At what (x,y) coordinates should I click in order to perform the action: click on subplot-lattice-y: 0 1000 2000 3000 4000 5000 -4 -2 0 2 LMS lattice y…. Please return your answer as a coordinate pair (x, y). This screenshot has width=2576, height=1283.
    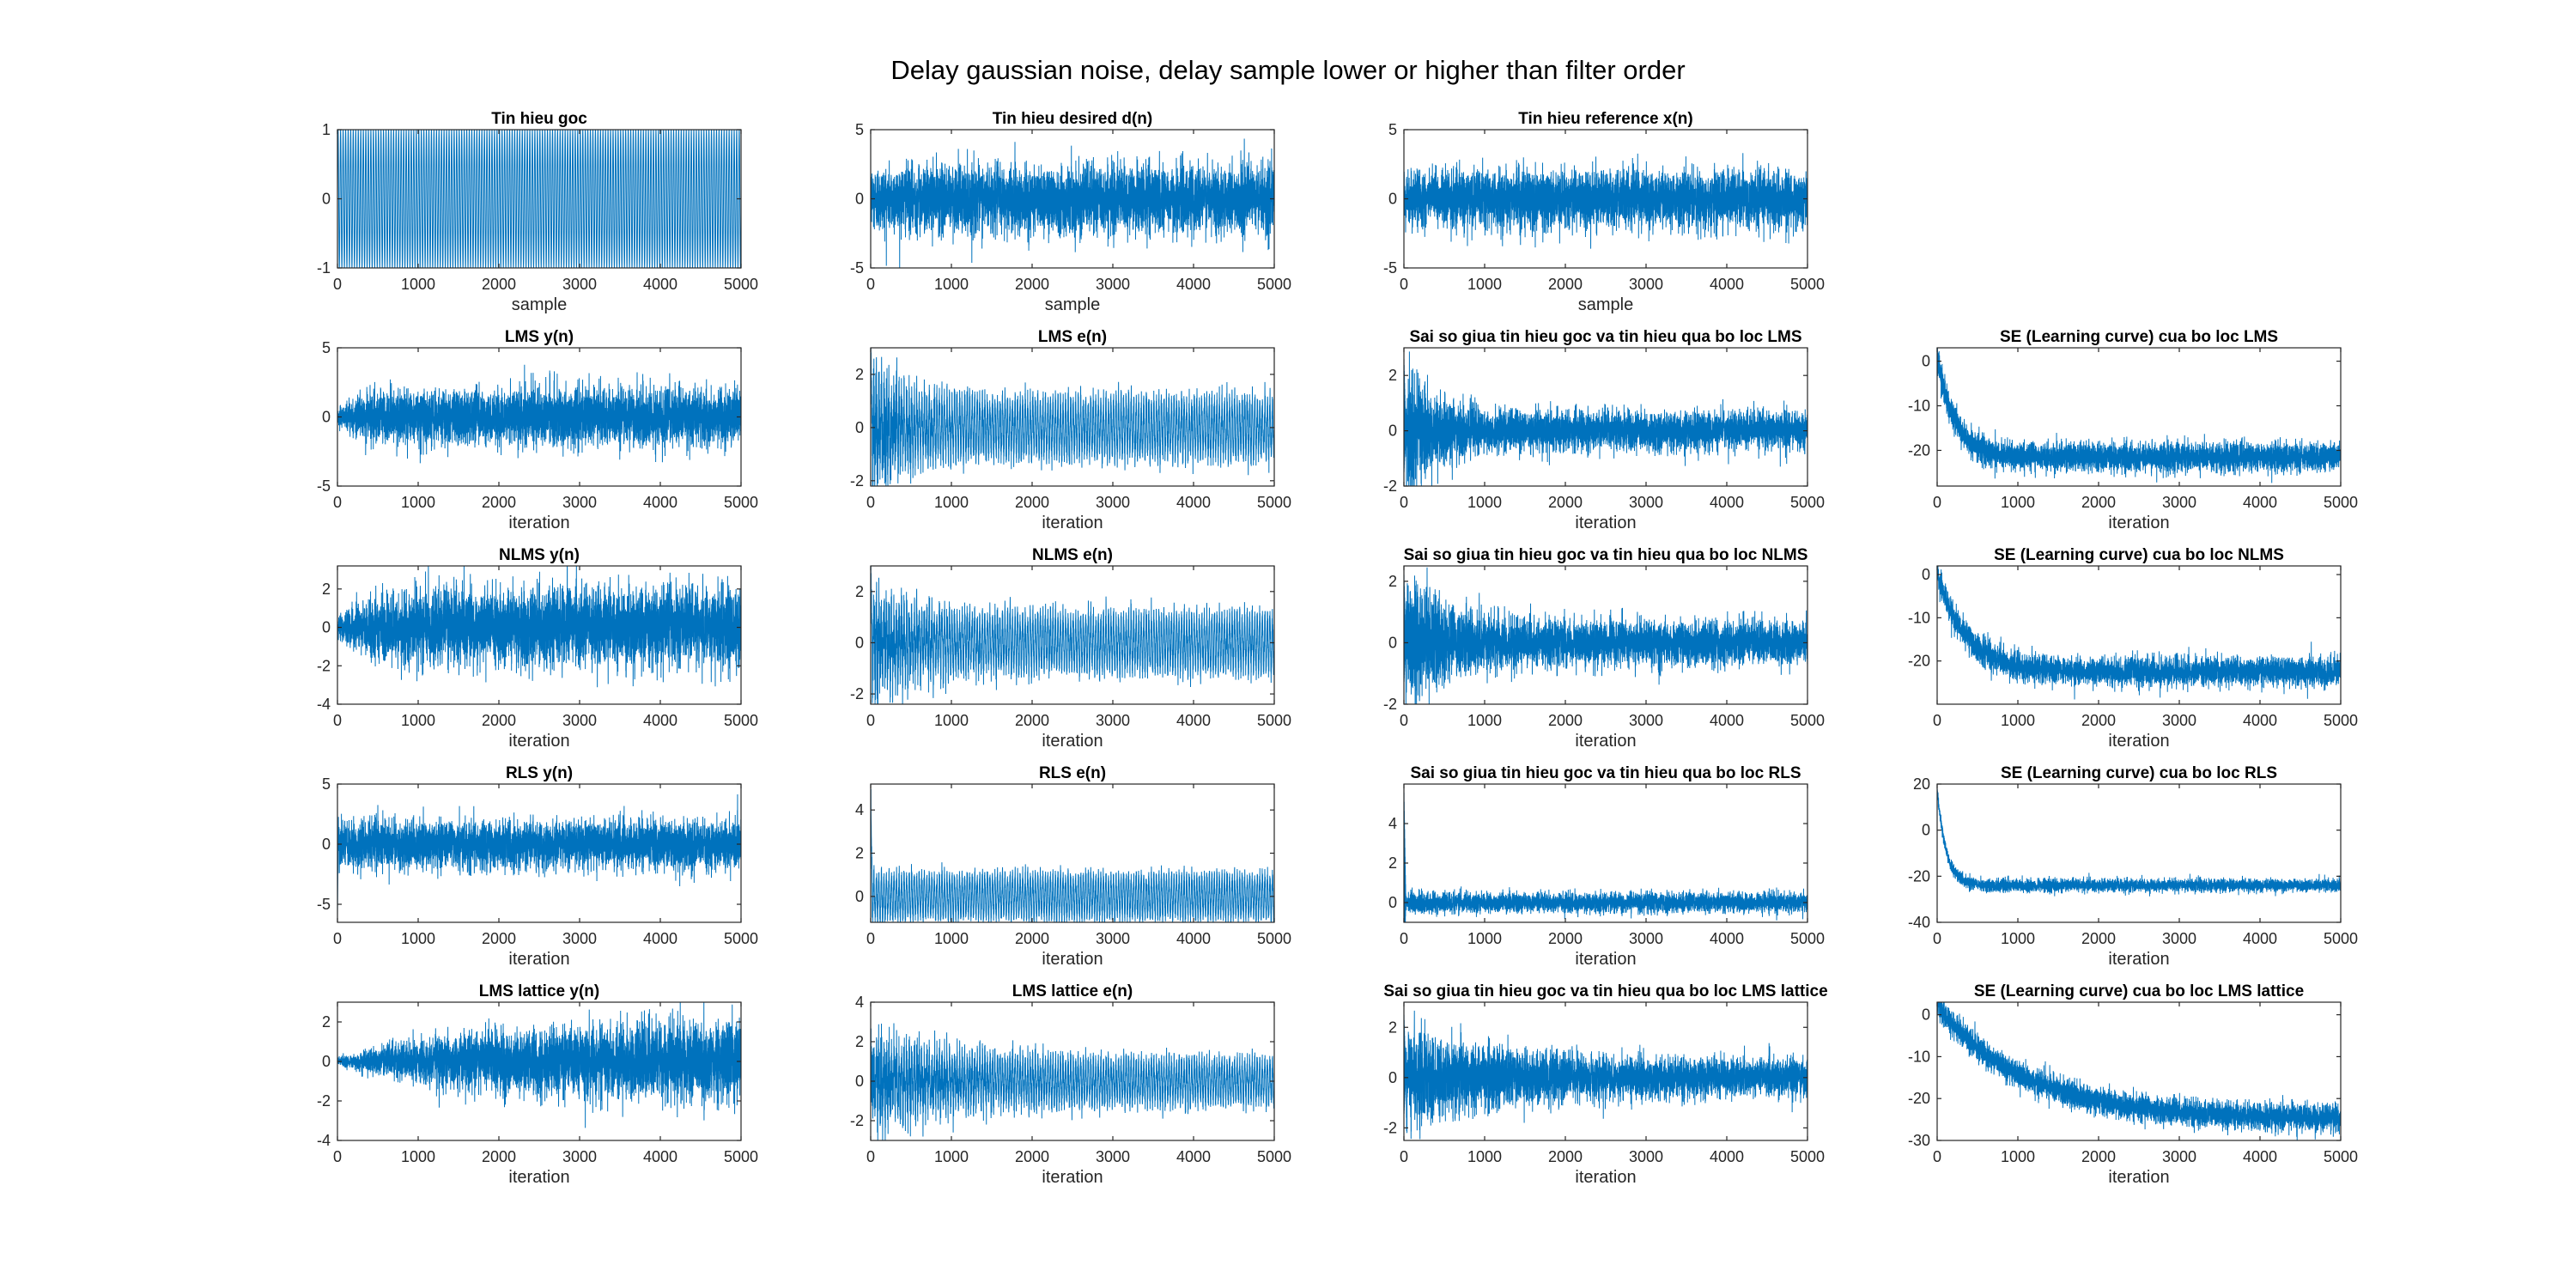
    Looking at the image, I should click on (537, 1084).